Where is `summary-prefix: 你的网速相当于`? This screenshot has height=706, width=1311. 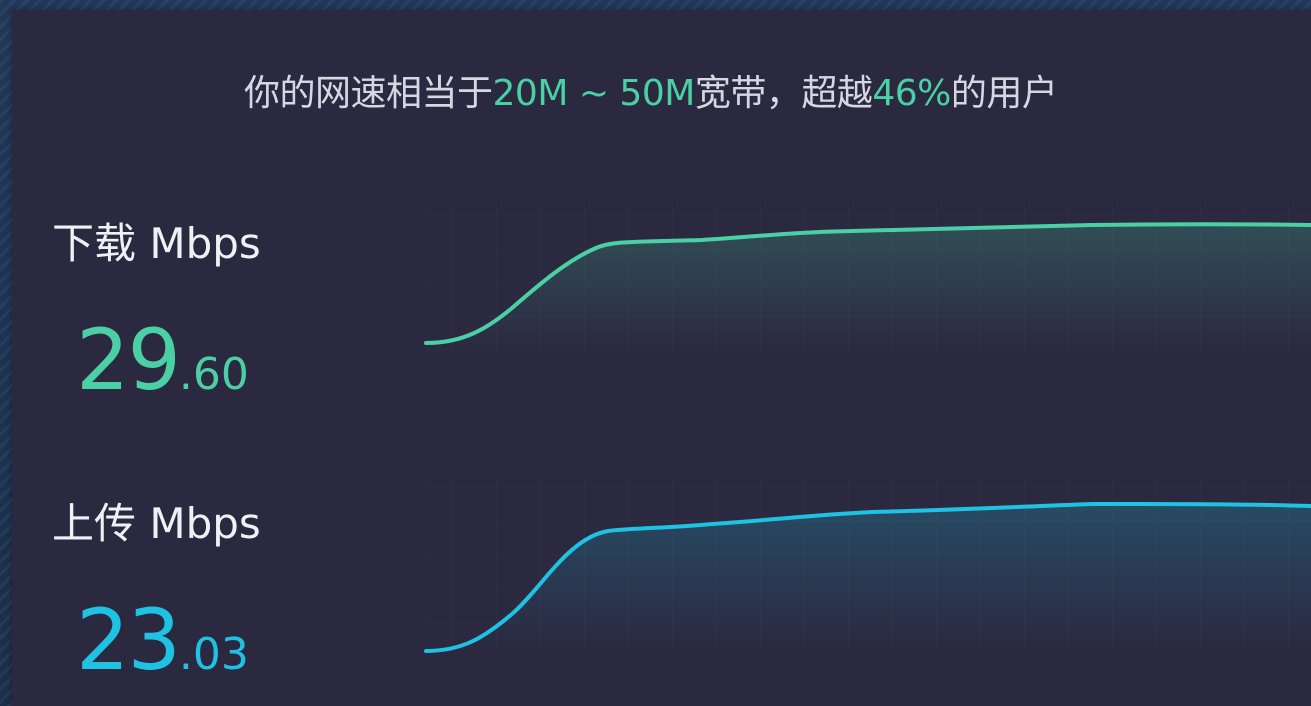 summary-prefix: 你的网速相当于 is located at coordinates (368, 93).